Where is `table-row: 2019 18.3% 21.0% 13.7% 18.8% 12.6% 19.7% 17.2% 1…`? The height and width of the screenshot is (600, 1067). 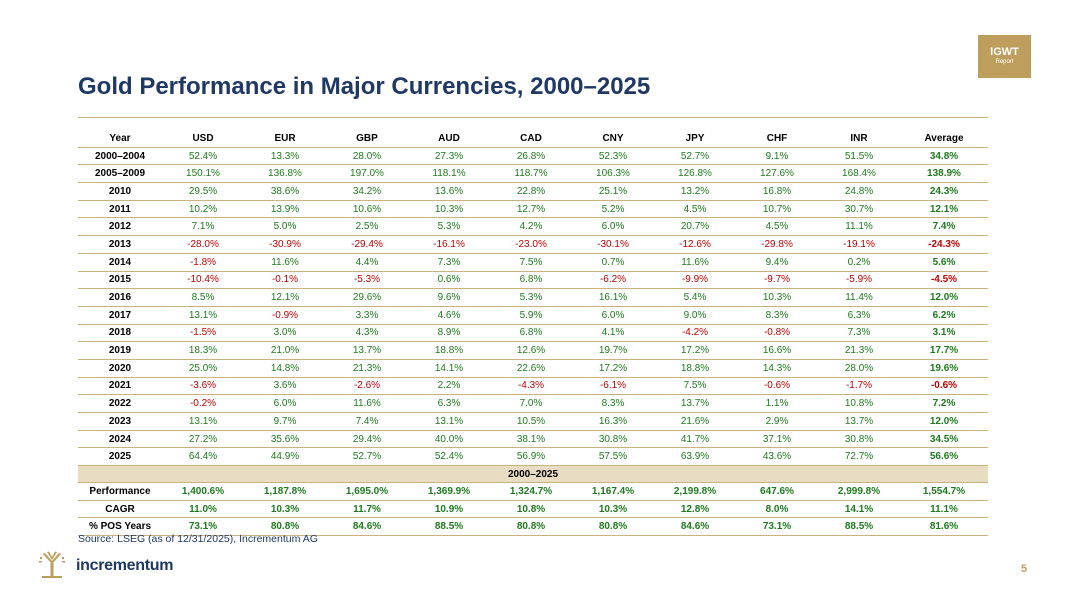
table-row: 2019 18.3% 21.0% 13.7% 18.8% 12.6% 19.7% 17.2% 1… is located at coordinates (533, 350).